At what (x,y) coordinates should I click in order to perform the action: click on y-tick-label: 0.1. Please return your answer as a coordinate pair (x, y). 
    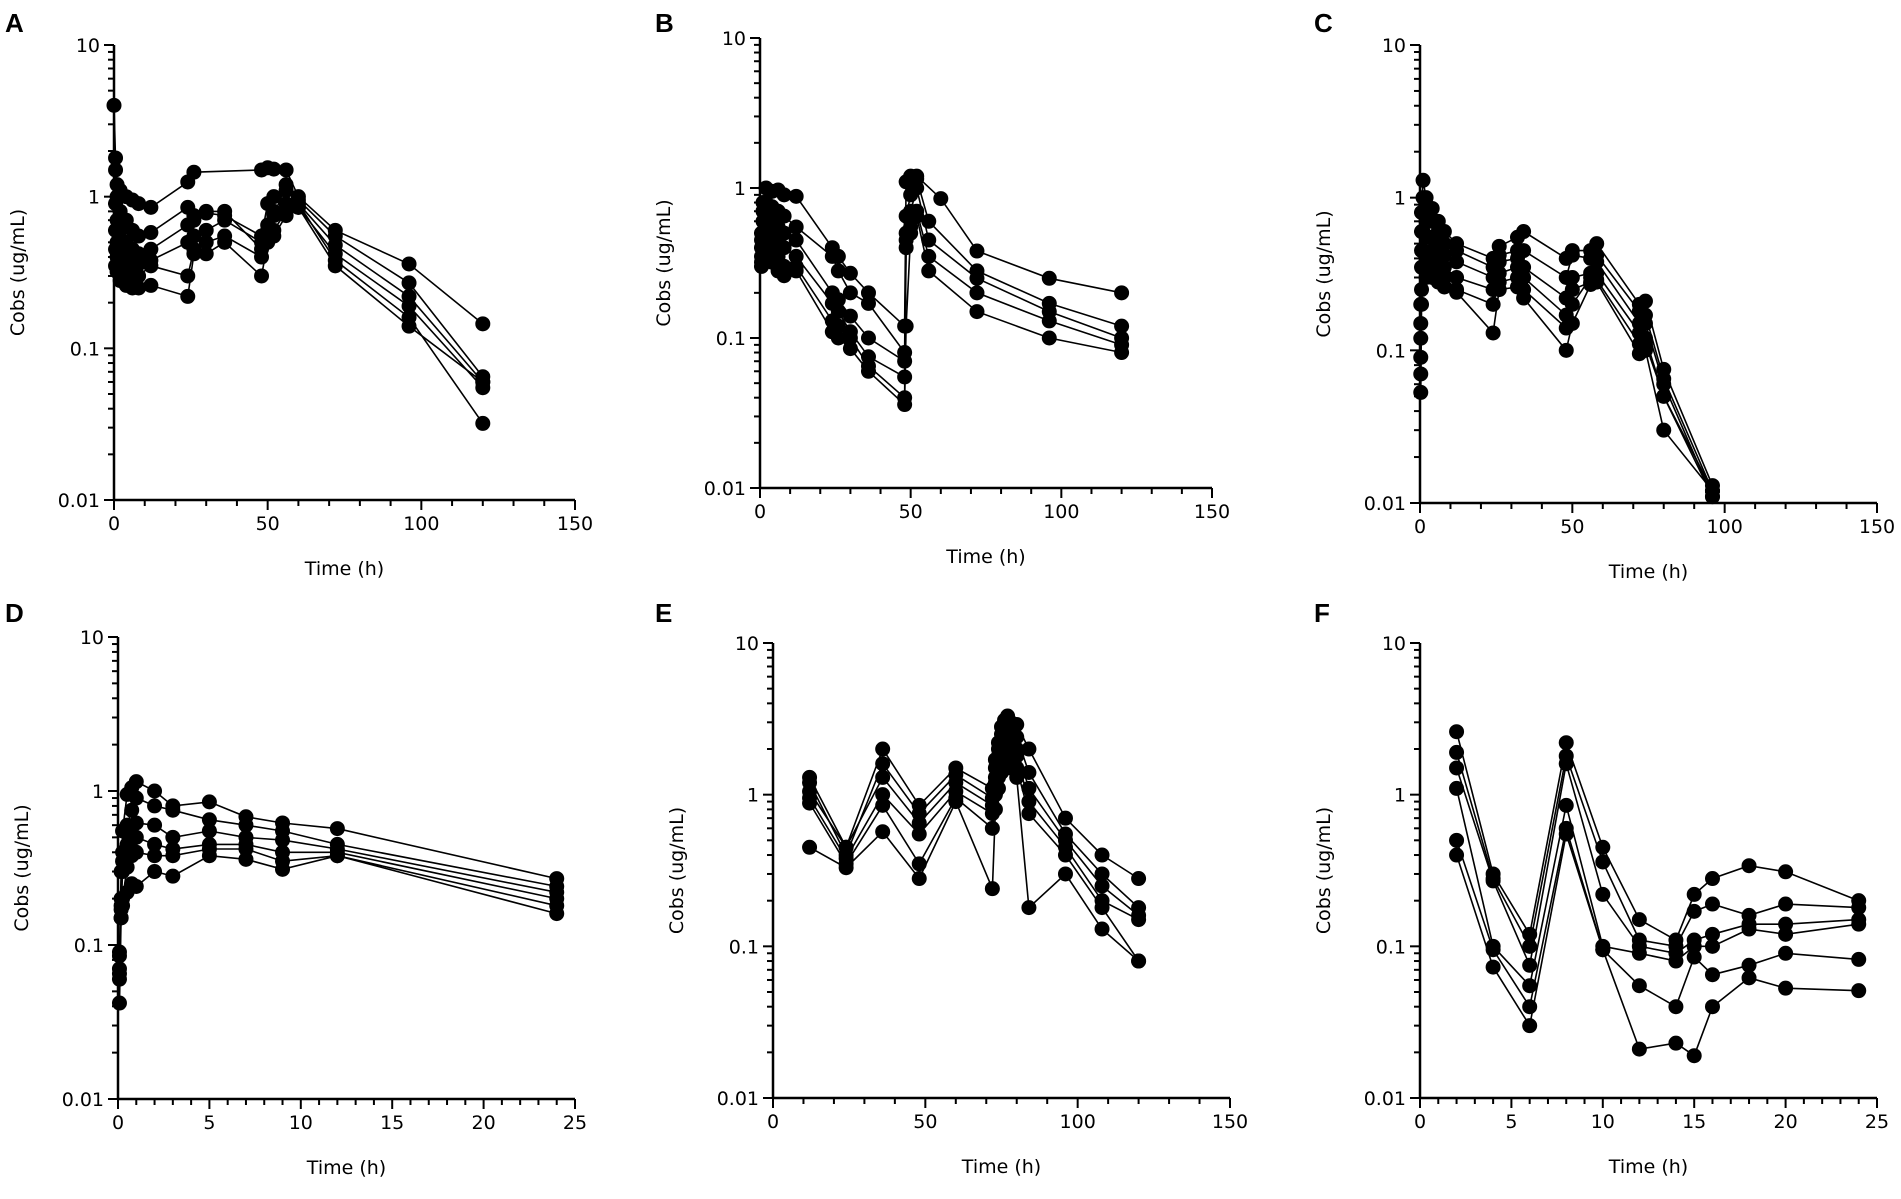
    Looking at the image, I should click on (731, 339).